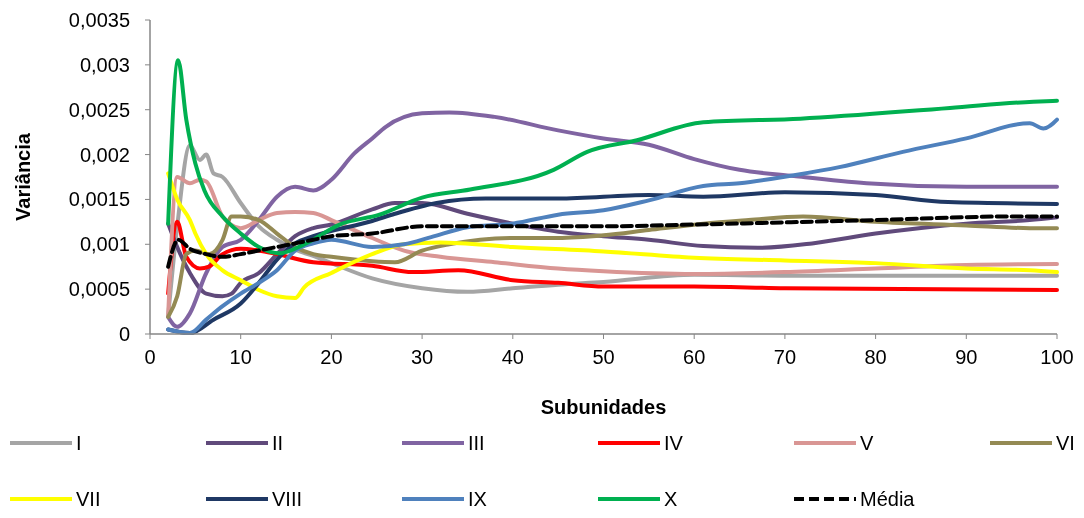 The image size is (1084, 518). What do you see at coordinates (23, 176) in the screenshot?
I see `y-axis-title: Variância` at bounding box center [23, 176].